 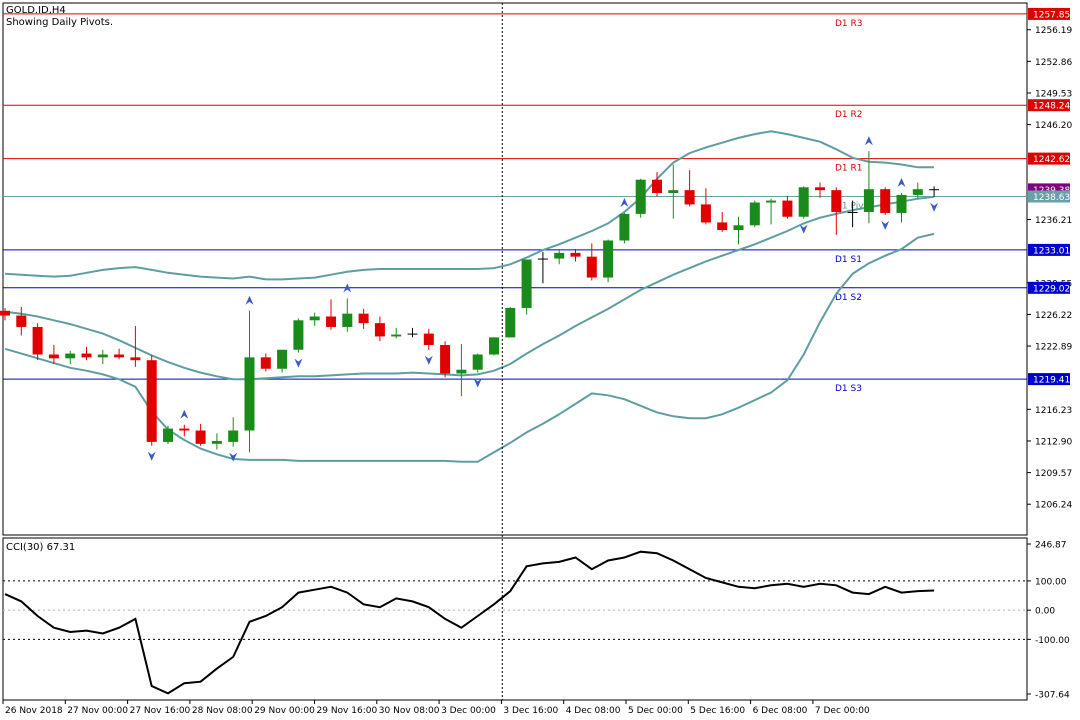 I want to click on pivot-line-label: D1 R2, so click(x=849, y=115).